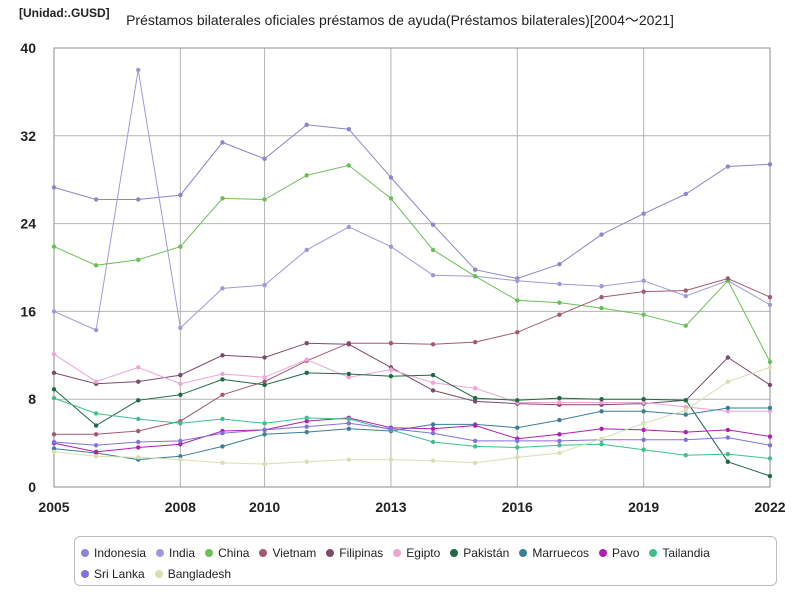 The image size is (800, 600). I want to click on legend-label: Pakistán, so click(486, 552).